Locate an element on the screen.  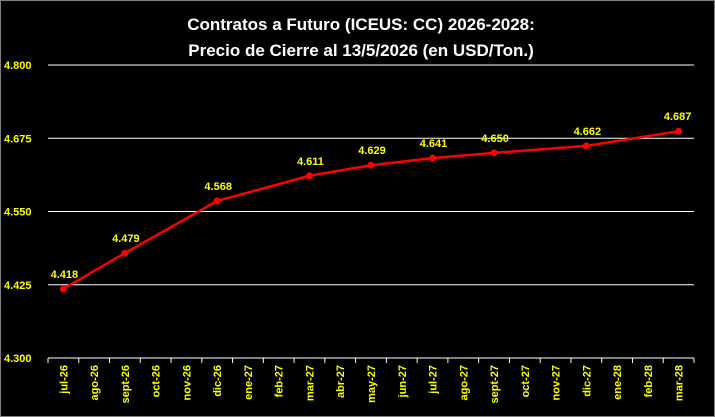
x-tick-label: may-27 is located at coordinates (372, 384).